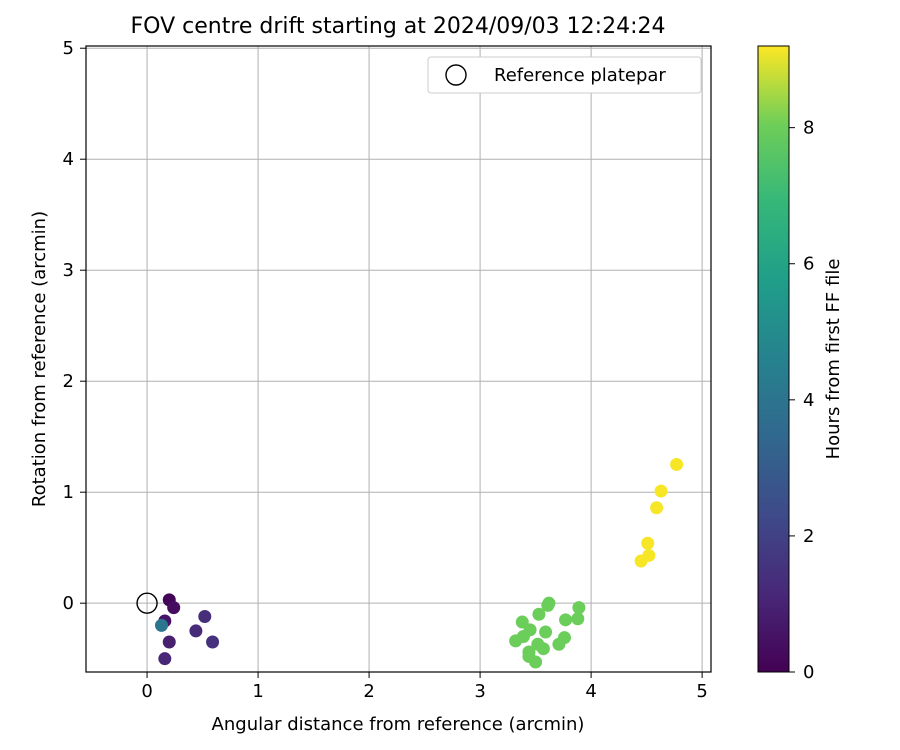 The height and width of the screenshot is (750, 900). Describe the element at coordinates (74, 326) in the screenshot. I see `y-axis-ticks: 0 1 2 3 4 5` at that location.